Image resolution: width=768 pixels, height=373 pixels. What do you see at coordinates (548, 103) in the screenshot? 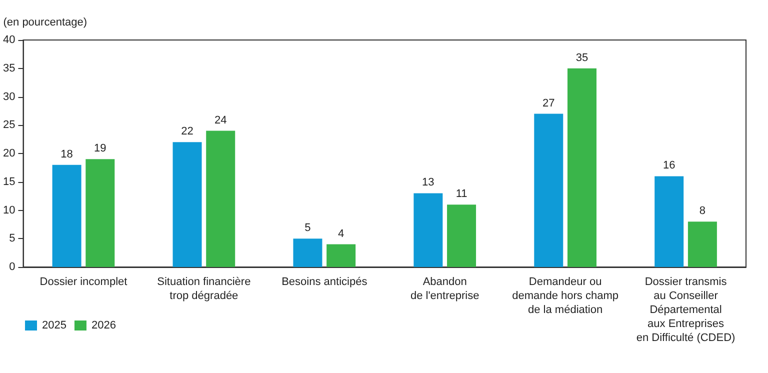
I see `data-label: 27` at bounding box center [548, 103].